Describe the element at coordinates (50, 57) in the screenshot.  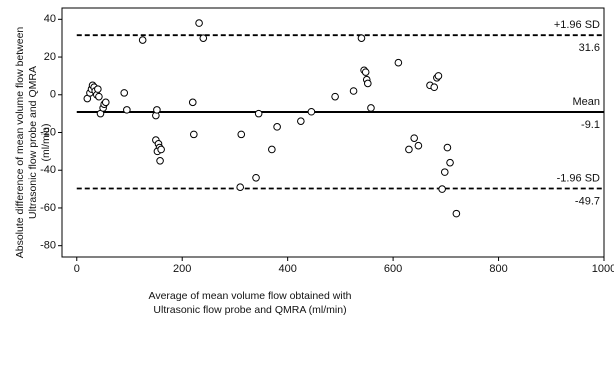
I see `y-tick-label: 20` at that location.